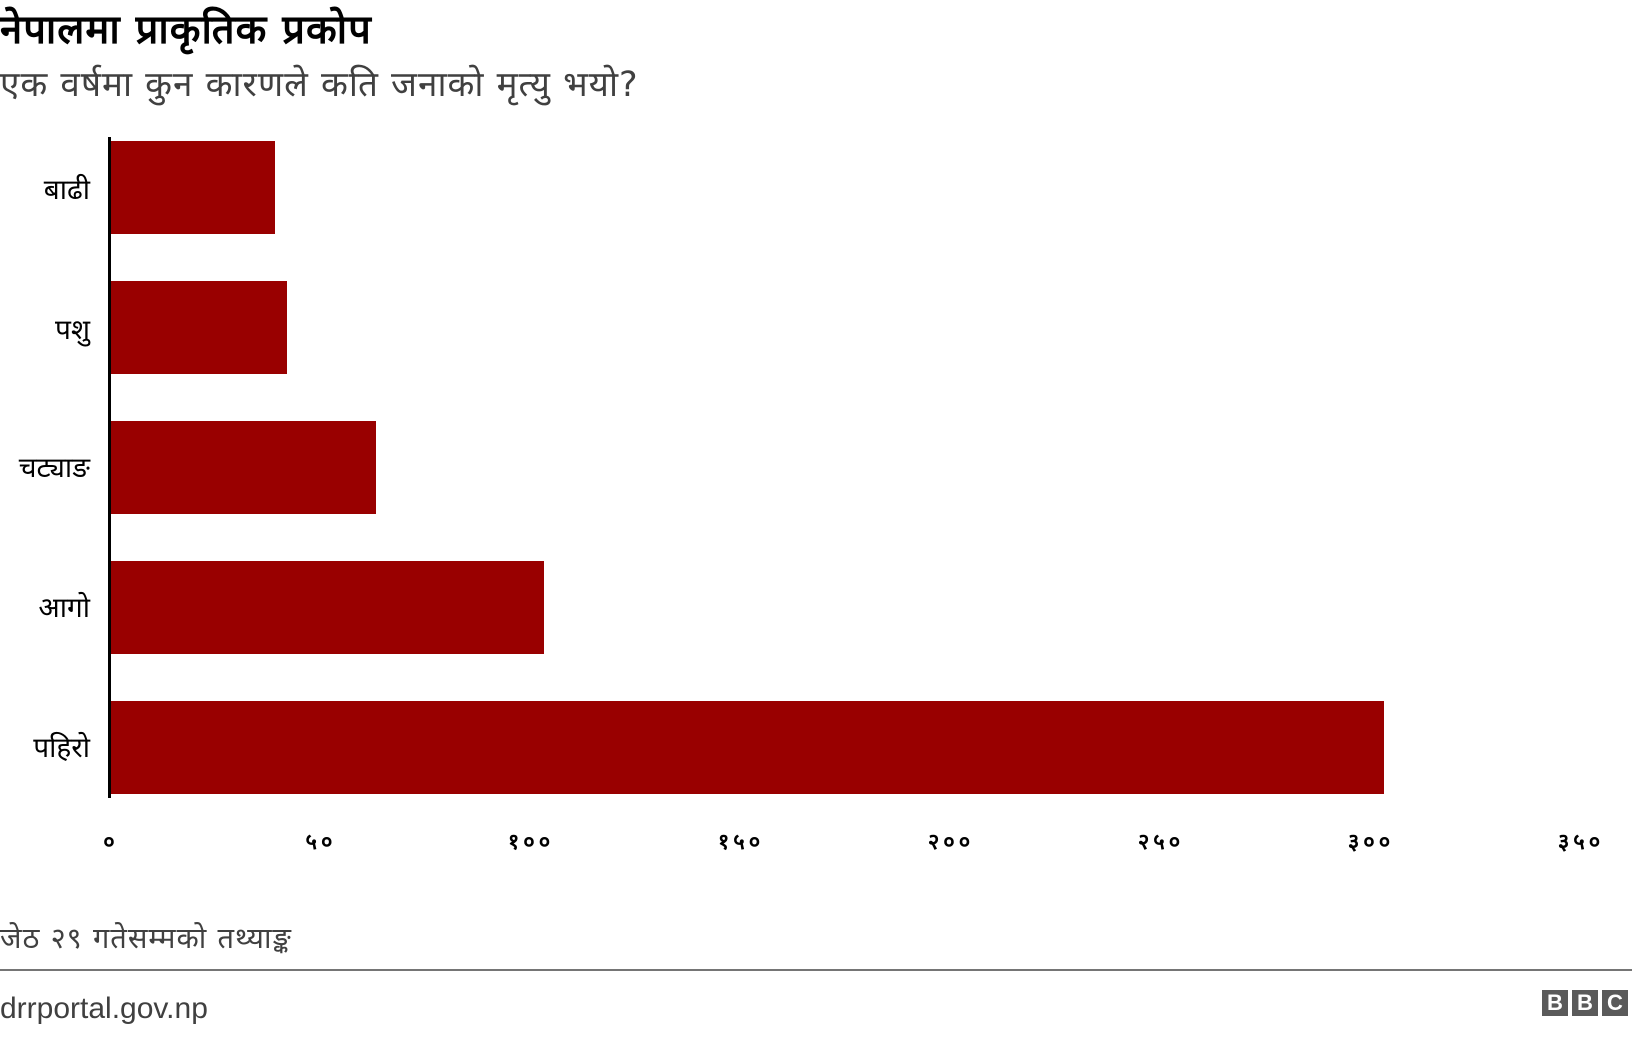 Image resolution: width=1632 pixels, height=1038 pixels. What do you see at coordinates (111, 842) in the screenshot?
I see `x-tick-label: ०` at bounding box center [111, 842].